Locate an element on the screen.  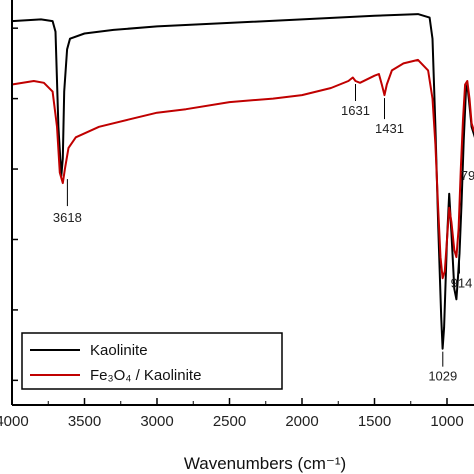
x-tick-label: 2500 is located at coordinates (229, 421).